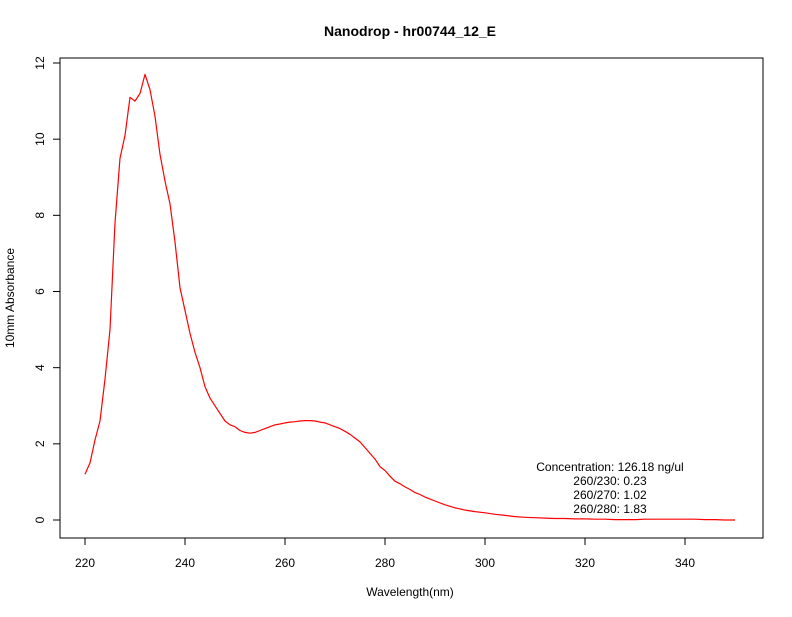 Image resolution: width=792 pixels, height=617 pixels. Describe the element at coordinates (410, 592) in the screenshot. I see `x-axis-label: Wavelength(nm)` at that location.